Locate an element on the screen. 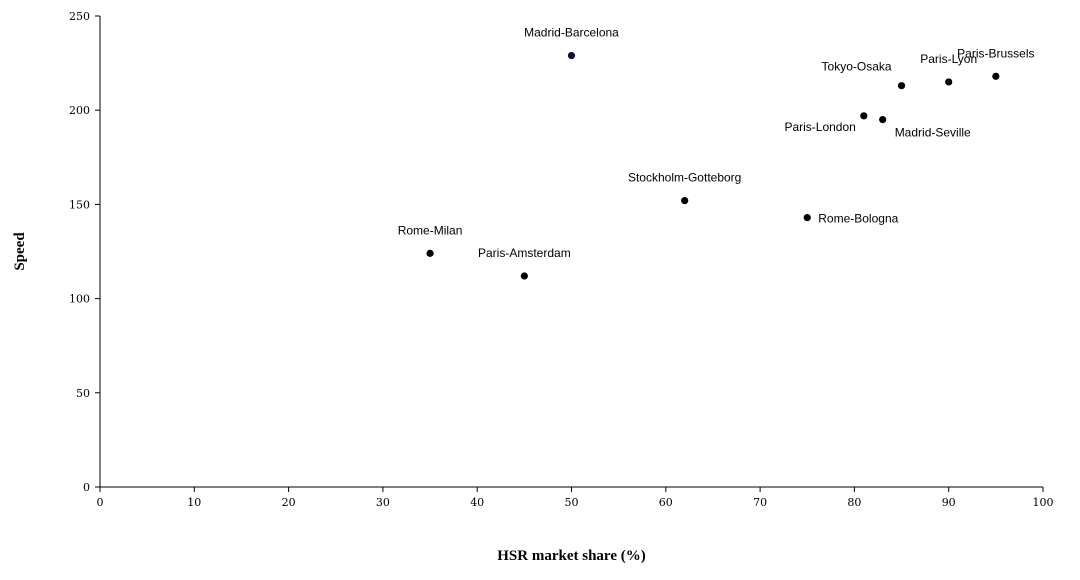  y-tick-label: 150 is located at coordinates (79, 204).